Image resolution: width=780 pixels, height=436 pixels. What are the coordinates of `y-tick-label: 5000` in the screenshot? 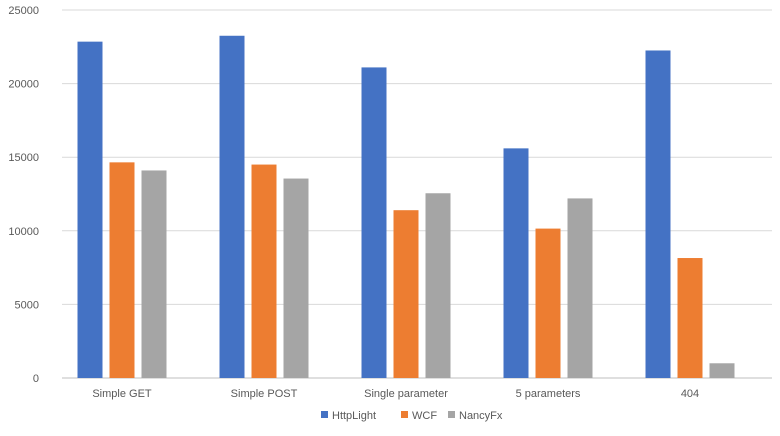 It's located at (27, 305).